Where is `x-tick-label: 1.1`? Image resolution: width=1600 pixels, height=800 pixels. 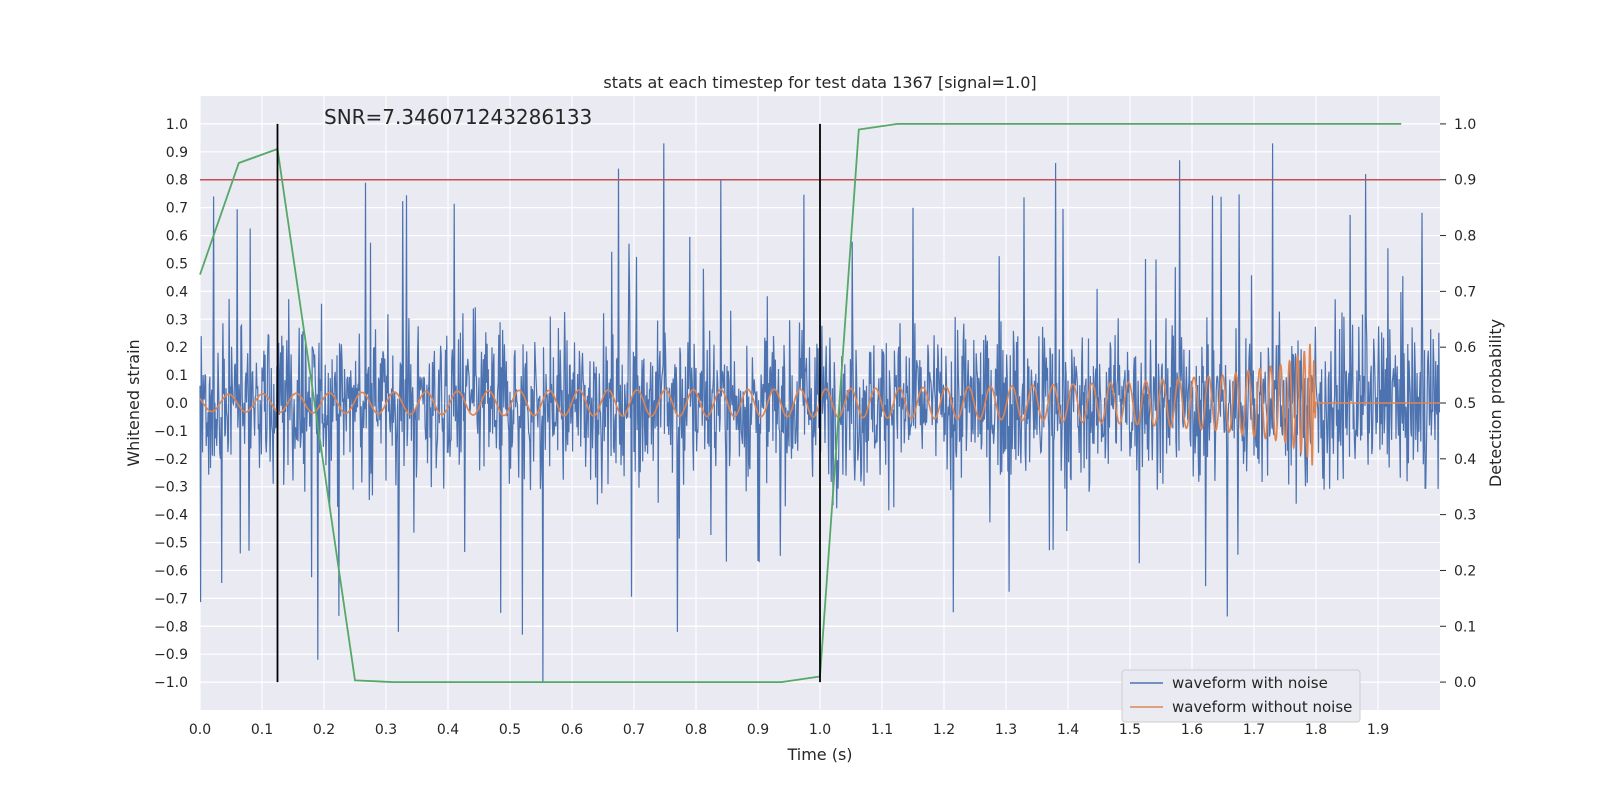
x-tick-label: 1.1 is located at coordinates (882, 730).